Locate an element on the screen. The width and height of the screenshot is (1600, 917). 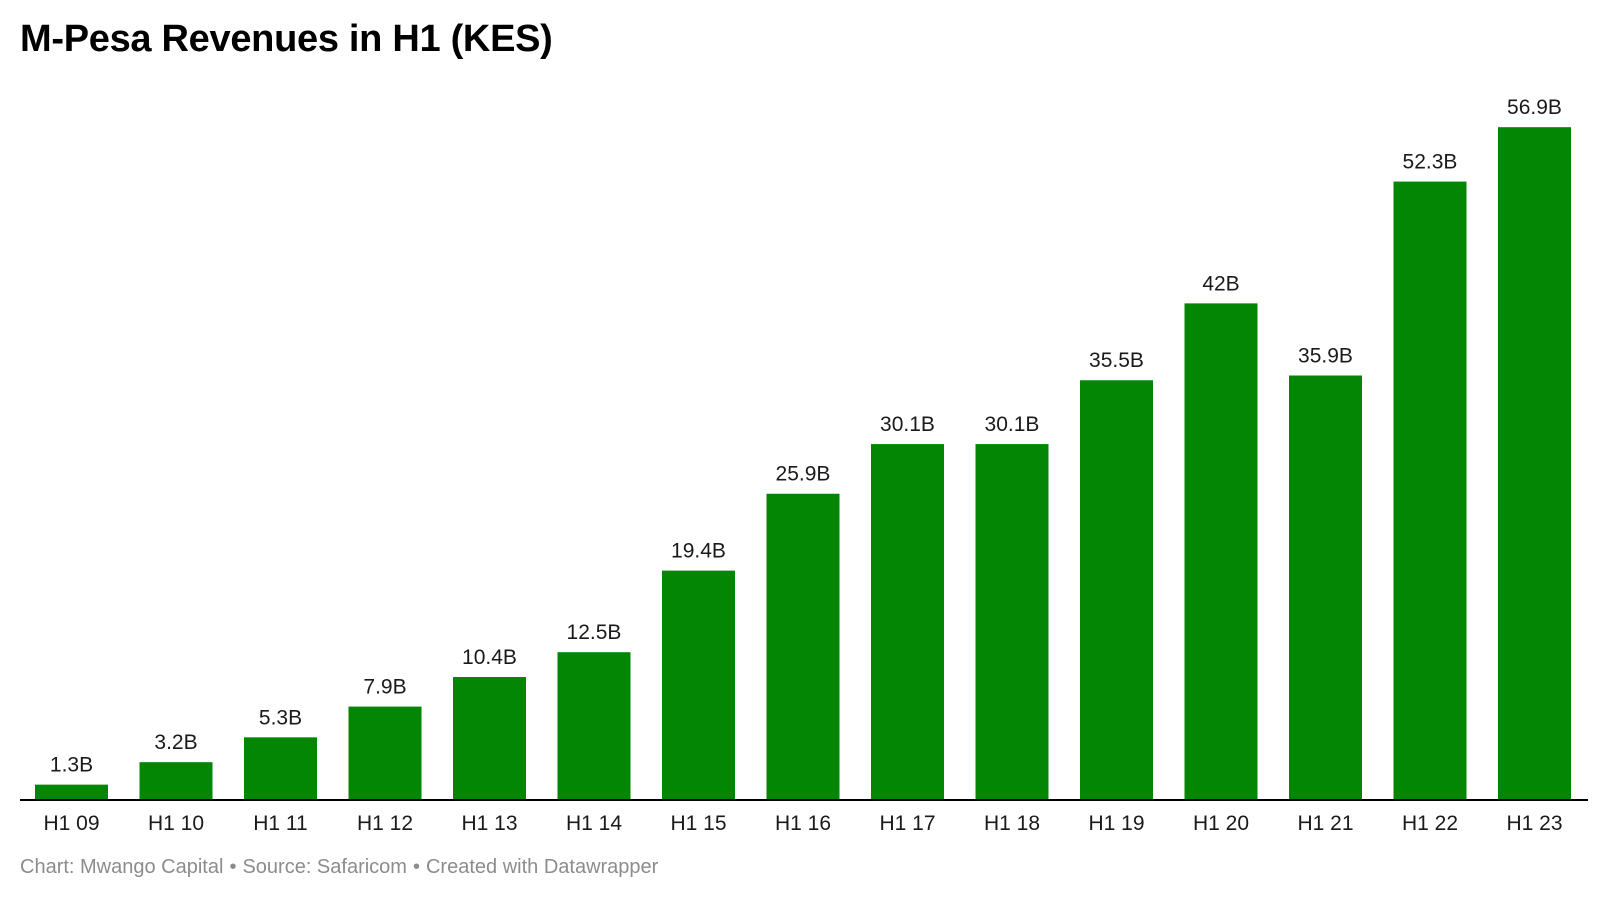
x-tick-label: H1 17 is located at coordinates (907, 823).